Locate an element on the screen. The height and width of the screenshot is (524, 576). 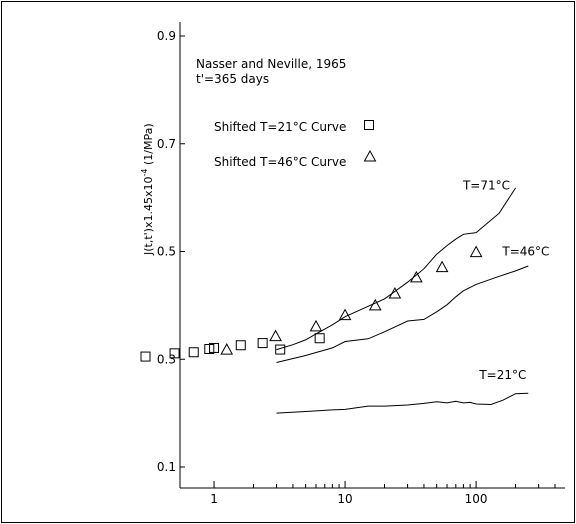
x-tick-label: 10 is located at coordinates (344, 499).